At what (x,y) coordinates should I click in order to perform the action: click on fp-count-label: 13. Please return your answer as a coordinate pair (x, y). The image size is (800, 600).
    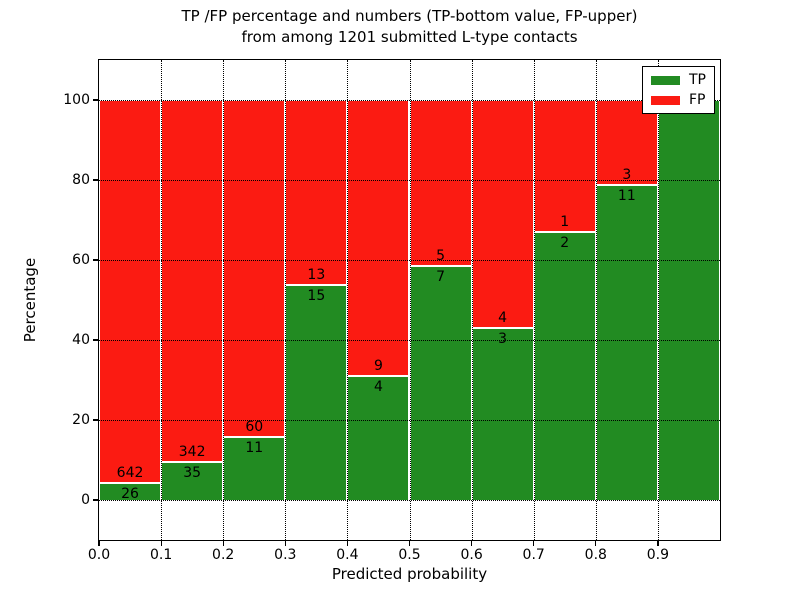
    Looking at the image, I should click on (316, 274).